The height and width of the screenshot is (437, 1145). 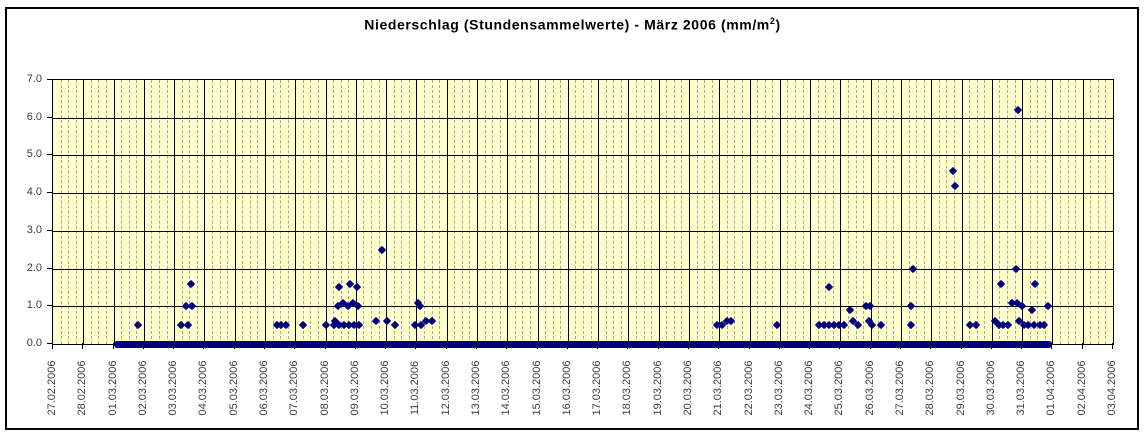 What do you see at coordinates (34, 305) in the screenshot?
I see `y-tick-label: 1.0` at bounding box center [34, 305].